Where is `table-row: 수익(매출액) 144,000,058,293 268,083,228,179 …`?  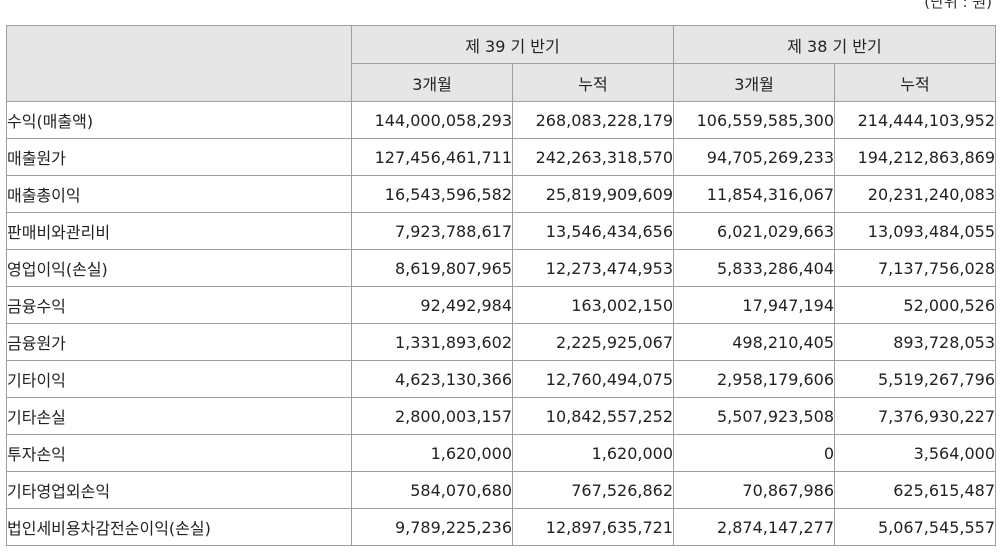
table-row: 수익(매출액) 144,000,058,293 268,083,228,179 … is located at coordinates (501, 120).